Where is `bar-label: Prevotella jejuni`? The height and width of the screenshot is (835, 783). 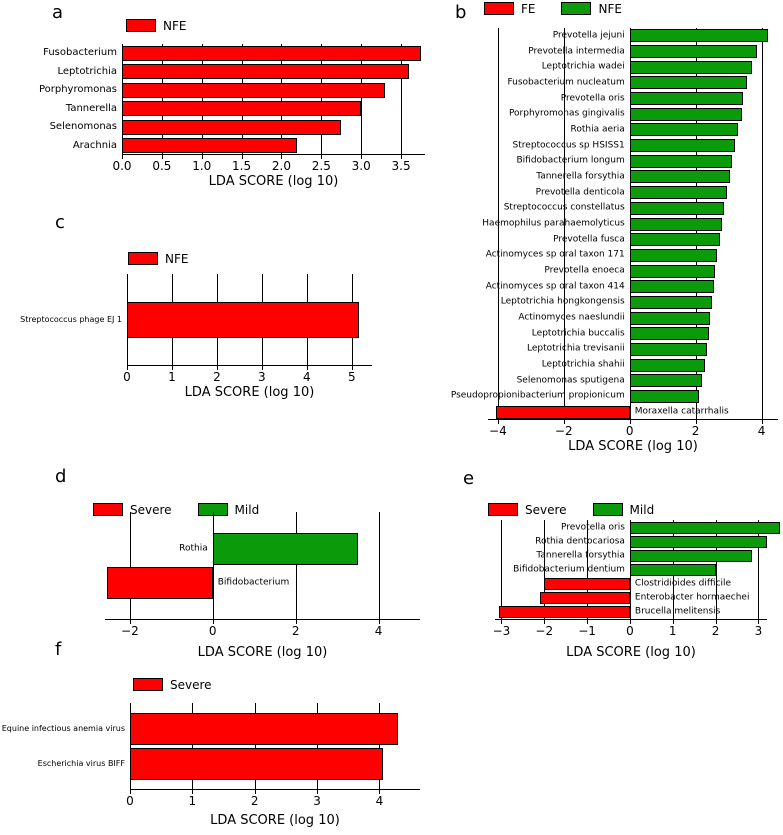
bar-label: Prevotella jejuni is located at coordinates (588, 35).